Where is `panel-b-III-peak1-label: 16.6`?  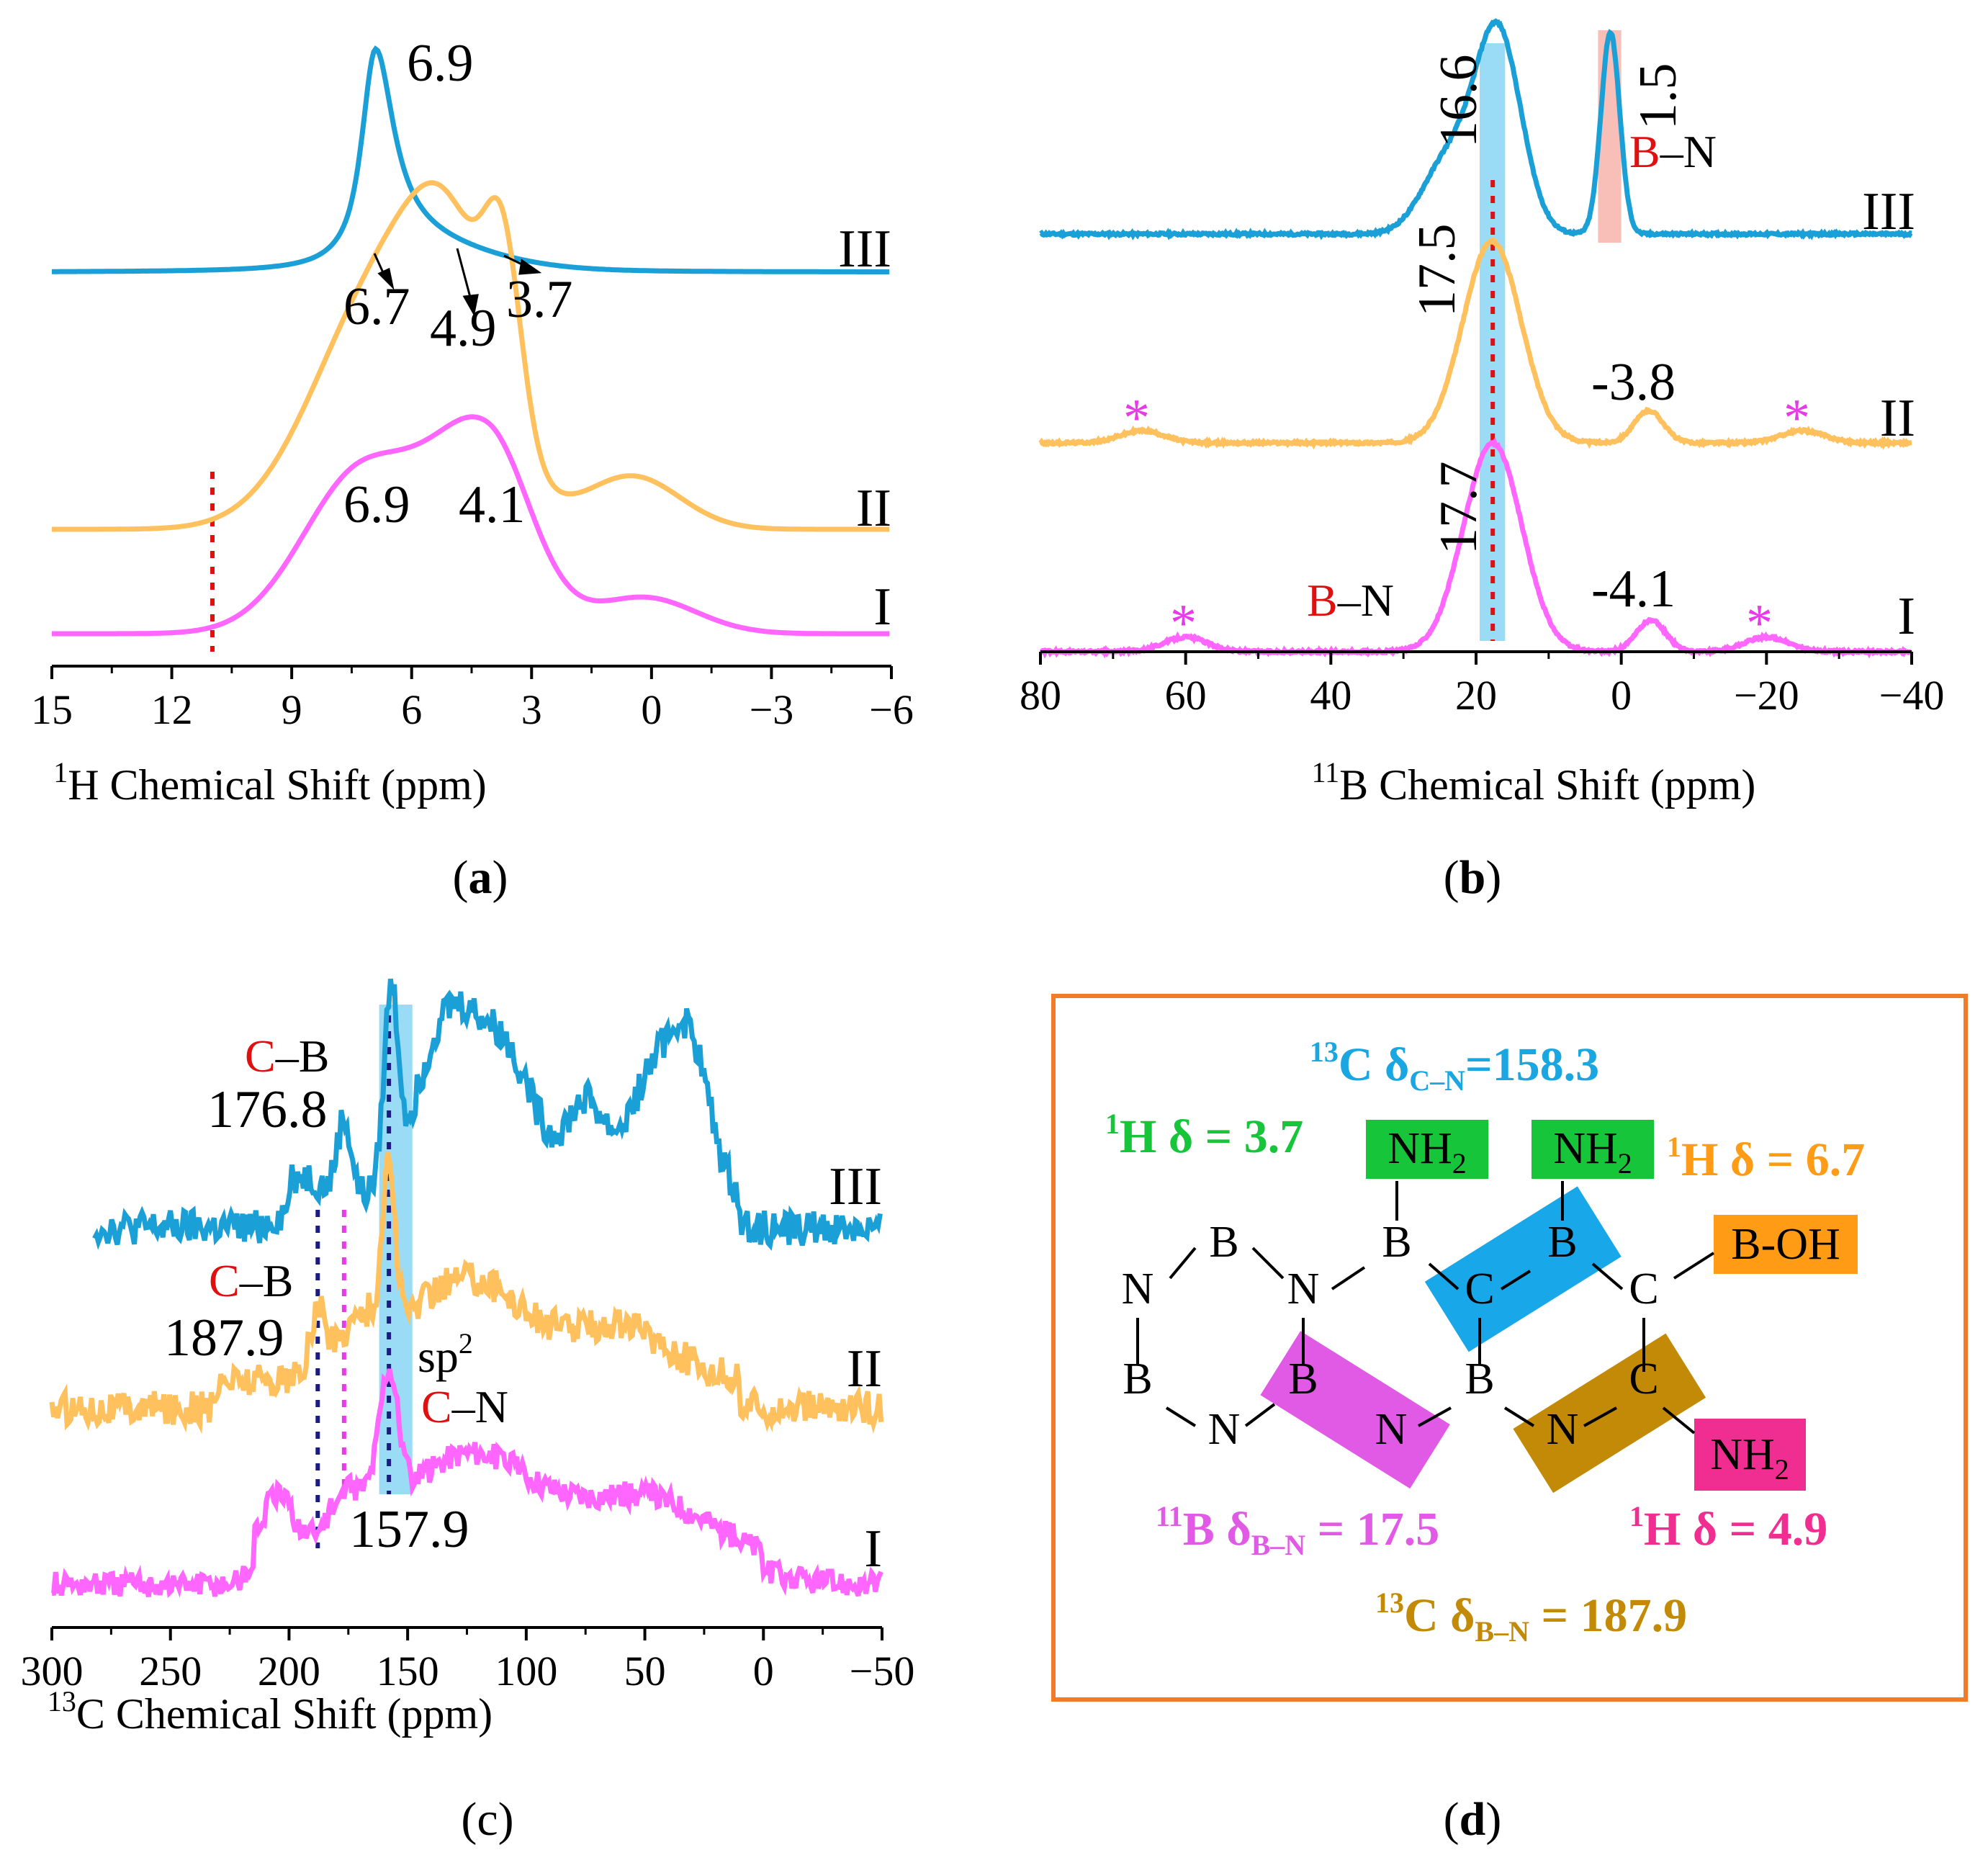 panel-b-III-peak1-label: 16.6 is located at coordinates (1458, 102).